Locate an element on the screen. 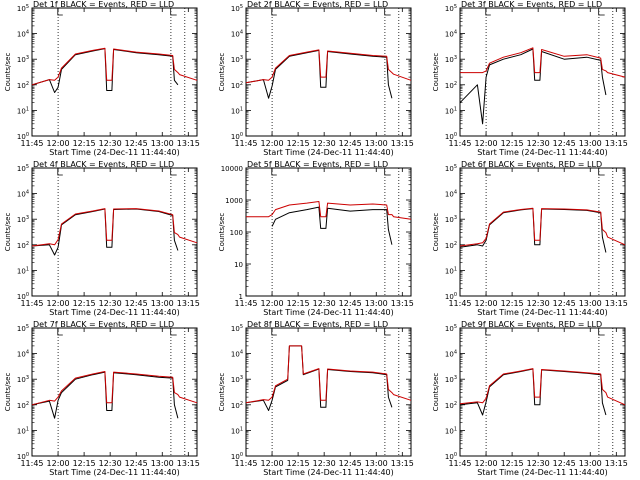  chart-title: Det 3f BLACK = Events, RED = LLD is located at coordinates (531, 4).